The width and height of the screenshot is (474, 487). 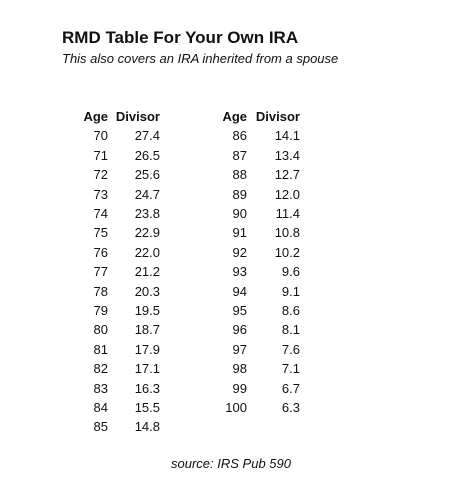 What do you see at coordinates (100, 233) in the screenshot?
I see `age-cell: 75` at bounding box center [100, 233].